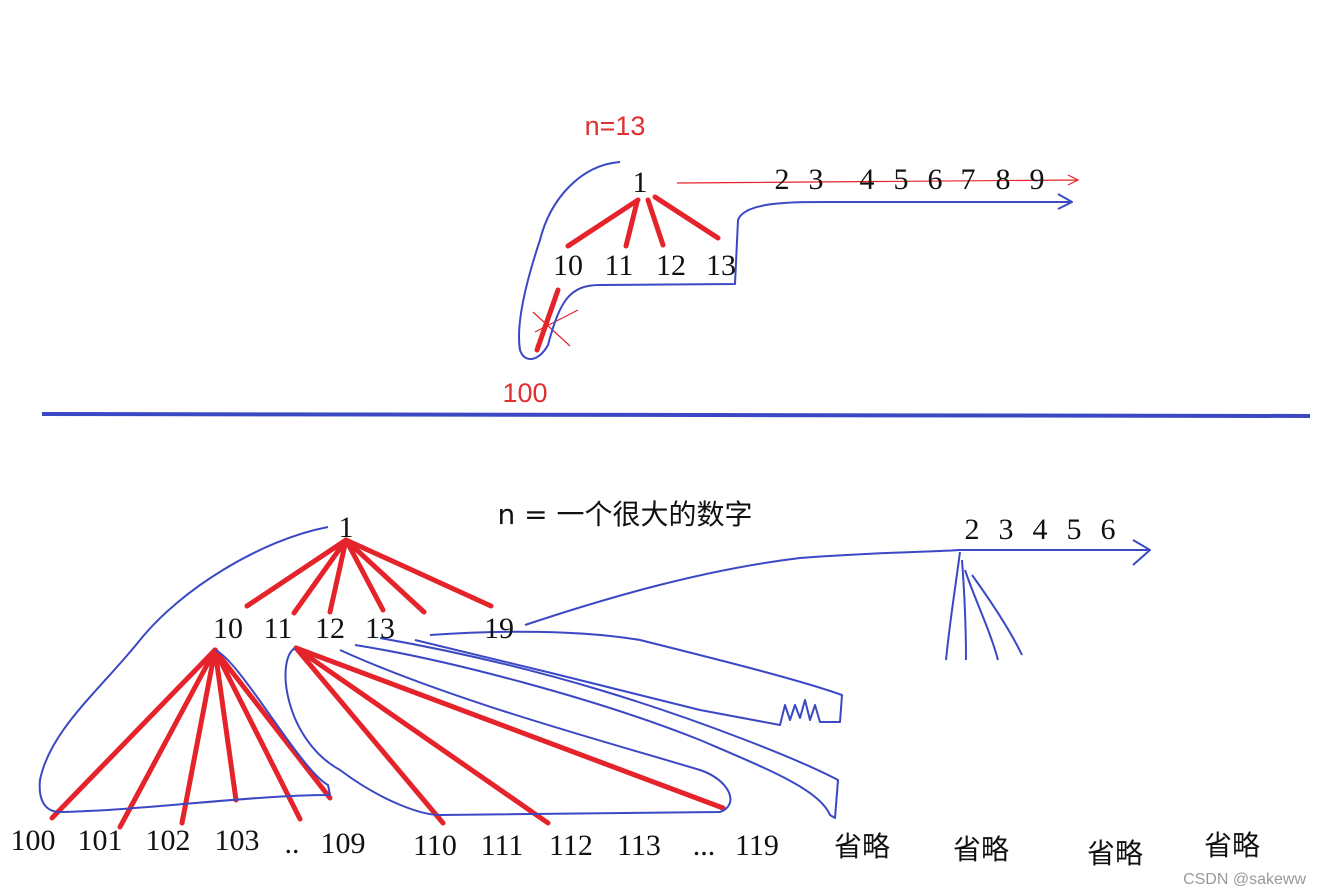  What do you see at coordinates (1003, 179) in the screenshot?
I see `sibling: 8` at bounding box center [1003, 179].